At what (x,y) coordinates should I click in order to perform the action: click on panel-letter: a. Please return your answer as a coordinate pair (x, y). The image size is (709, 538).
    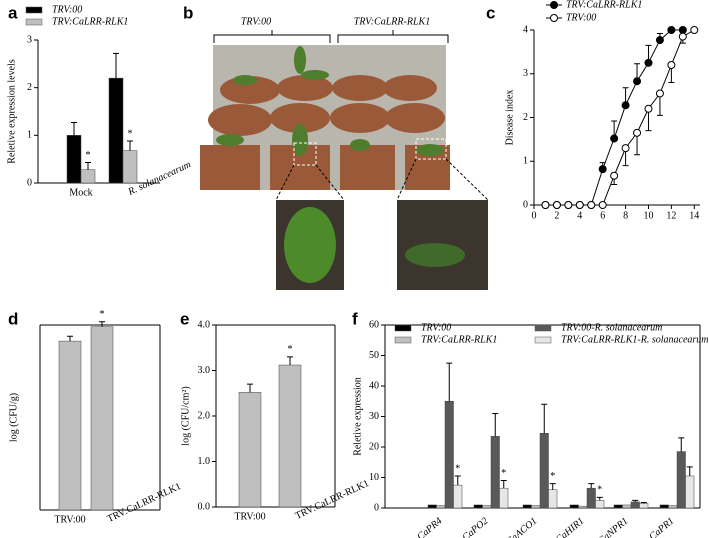
    Looking at the image, I should click on (13, 12).